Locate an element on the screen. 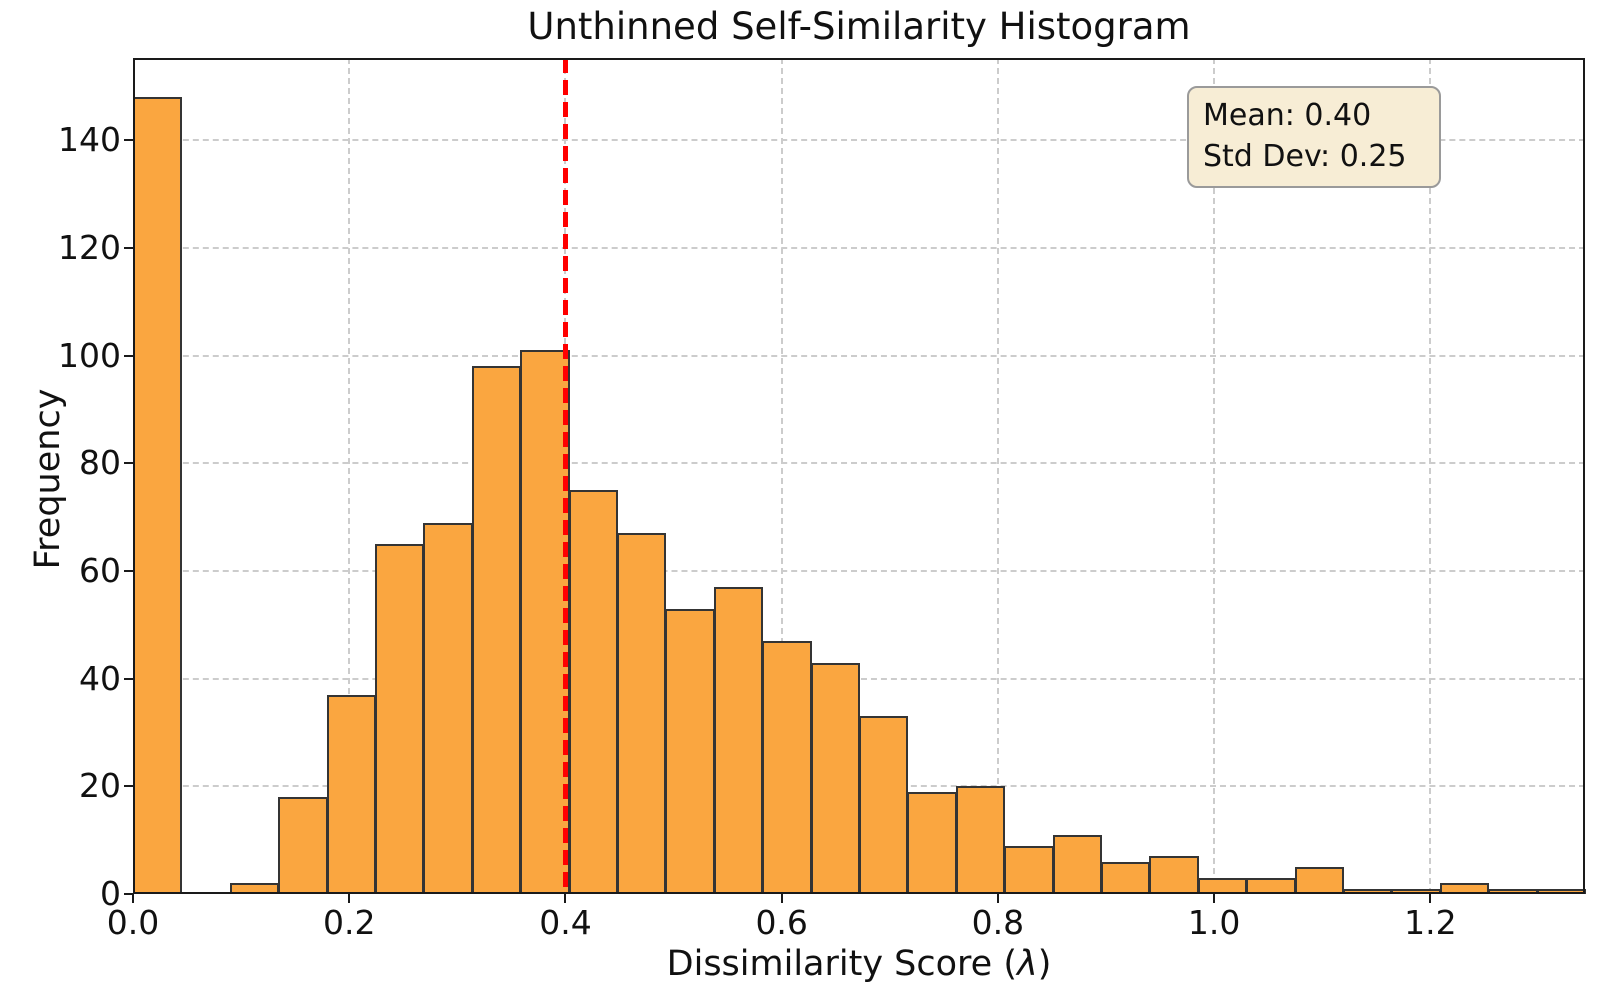  x-tick-label: 0.8 is located at coordinates (998, 922).